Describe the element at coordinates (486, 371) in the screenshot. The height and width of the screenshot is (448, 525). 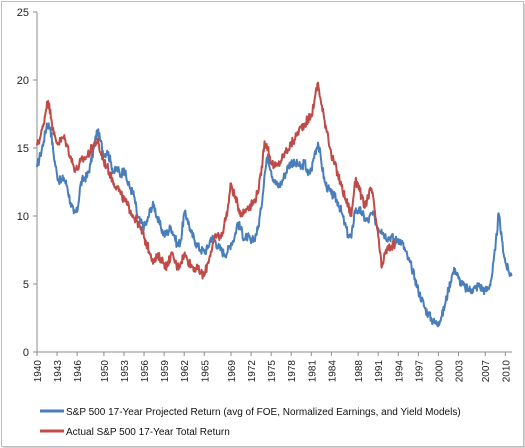
I see `x-tick-label-2007: 2007` at that location.